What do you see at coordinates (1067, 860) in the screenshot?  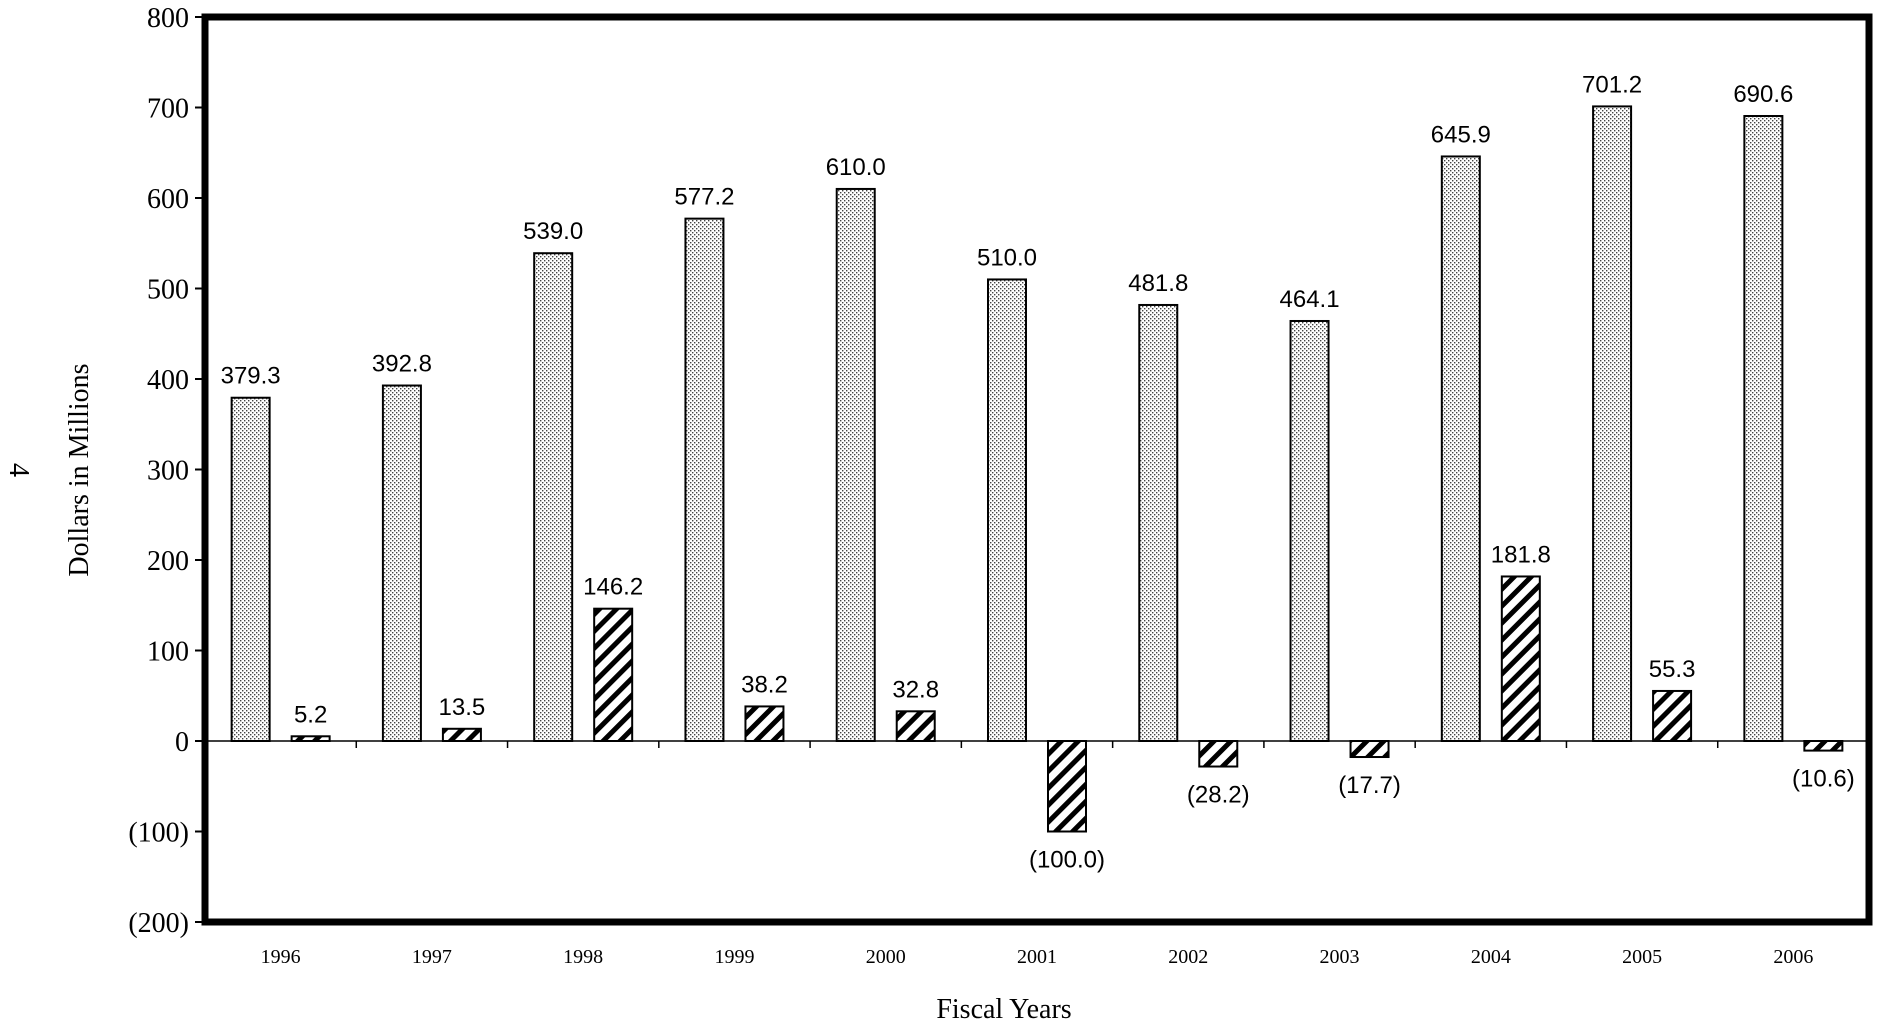 I see `data-label: (100.0)` at bounding box center [1067, 860].